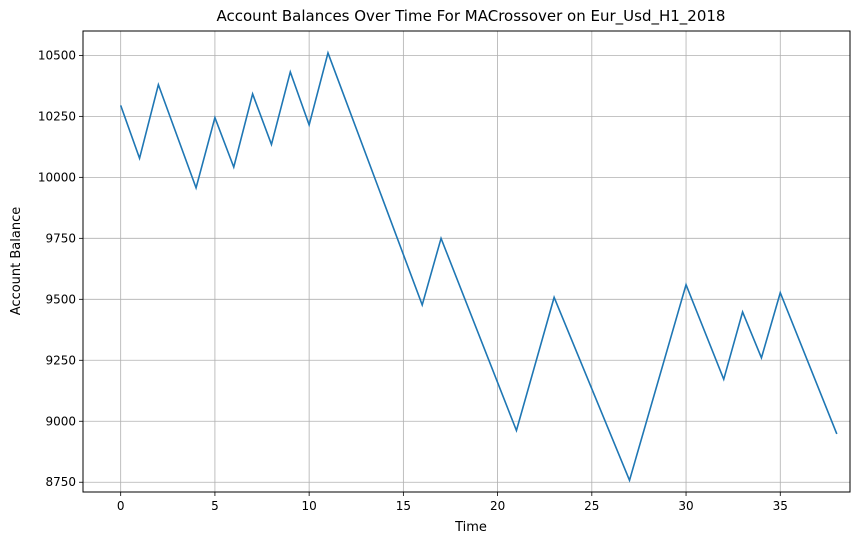  What do you see at coordinates (16, 261) in the screenshot?
I see `y-axis-label: Account Balance` at bounding box center [16, 261].